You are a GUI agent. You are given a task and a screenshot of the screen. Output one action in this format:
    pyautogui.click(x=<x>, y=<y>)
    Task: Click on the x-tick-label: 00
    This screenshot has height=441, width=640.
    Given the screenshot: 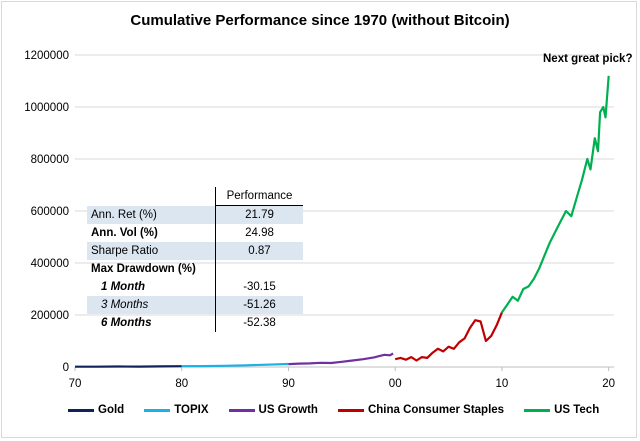 What is the action you would take?
    pyautogui.click(x=395, y=384)
    